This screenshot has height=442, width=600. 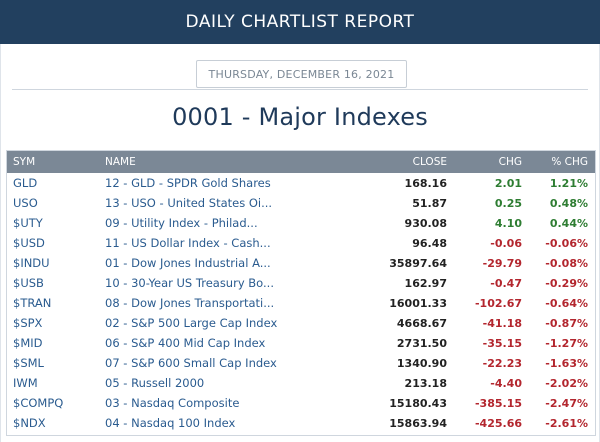 I want to click on row-close: 162.97, so click(x=425, y=283).